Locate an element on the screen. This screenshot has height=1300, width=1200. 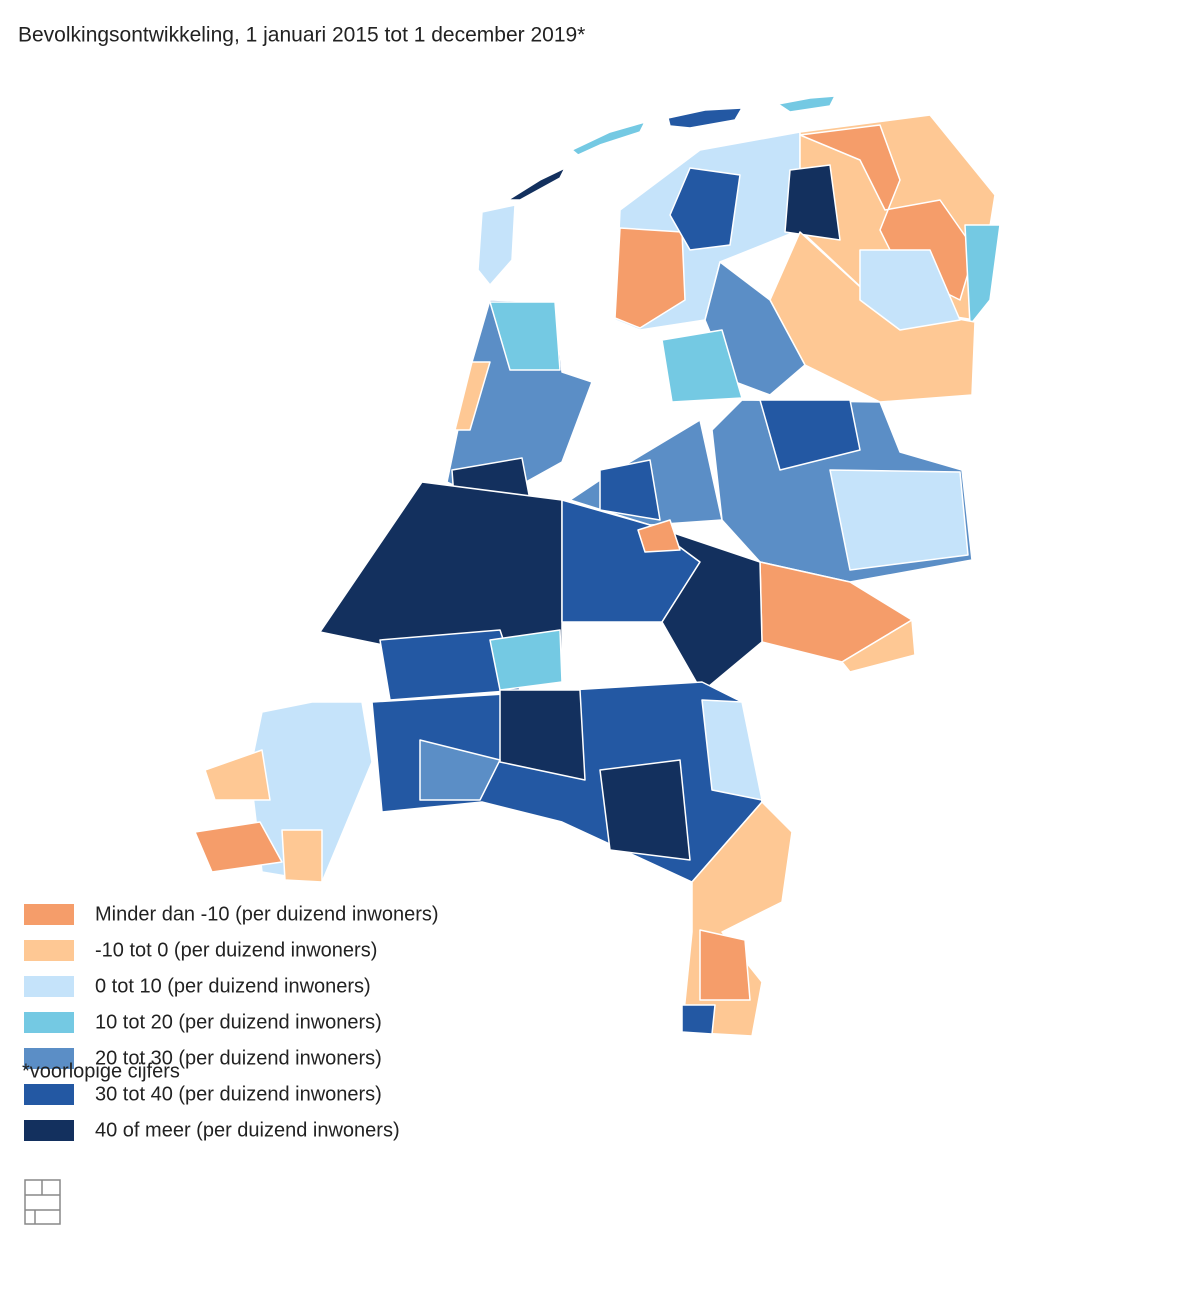
legend-label: 0 tot 10 (per duizend inwoners) is located at coordinates (233, 986).